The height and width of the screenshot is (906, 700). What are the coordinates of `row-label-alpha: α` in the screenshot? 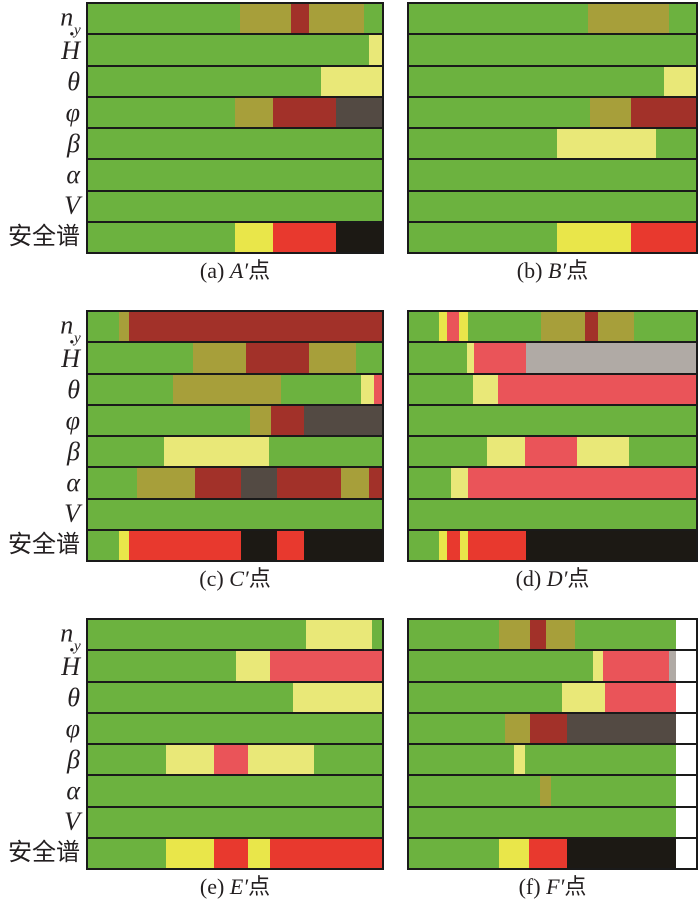 It's located at (40, 482).